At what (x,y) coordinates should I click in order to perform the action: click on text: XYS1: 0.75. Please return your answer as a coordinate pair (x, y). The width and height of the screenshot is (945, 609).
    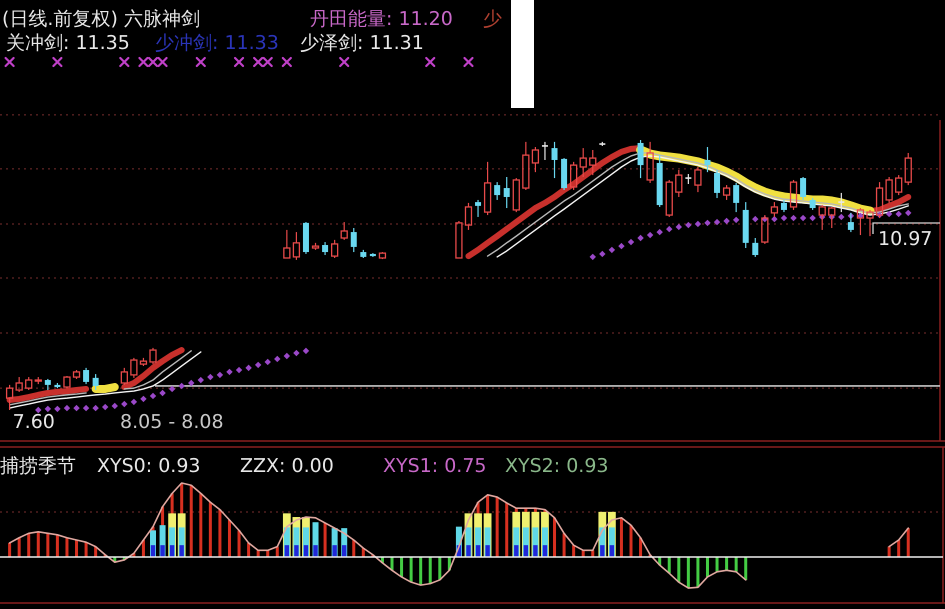
    Looking at the image, I should click on (435, 466).